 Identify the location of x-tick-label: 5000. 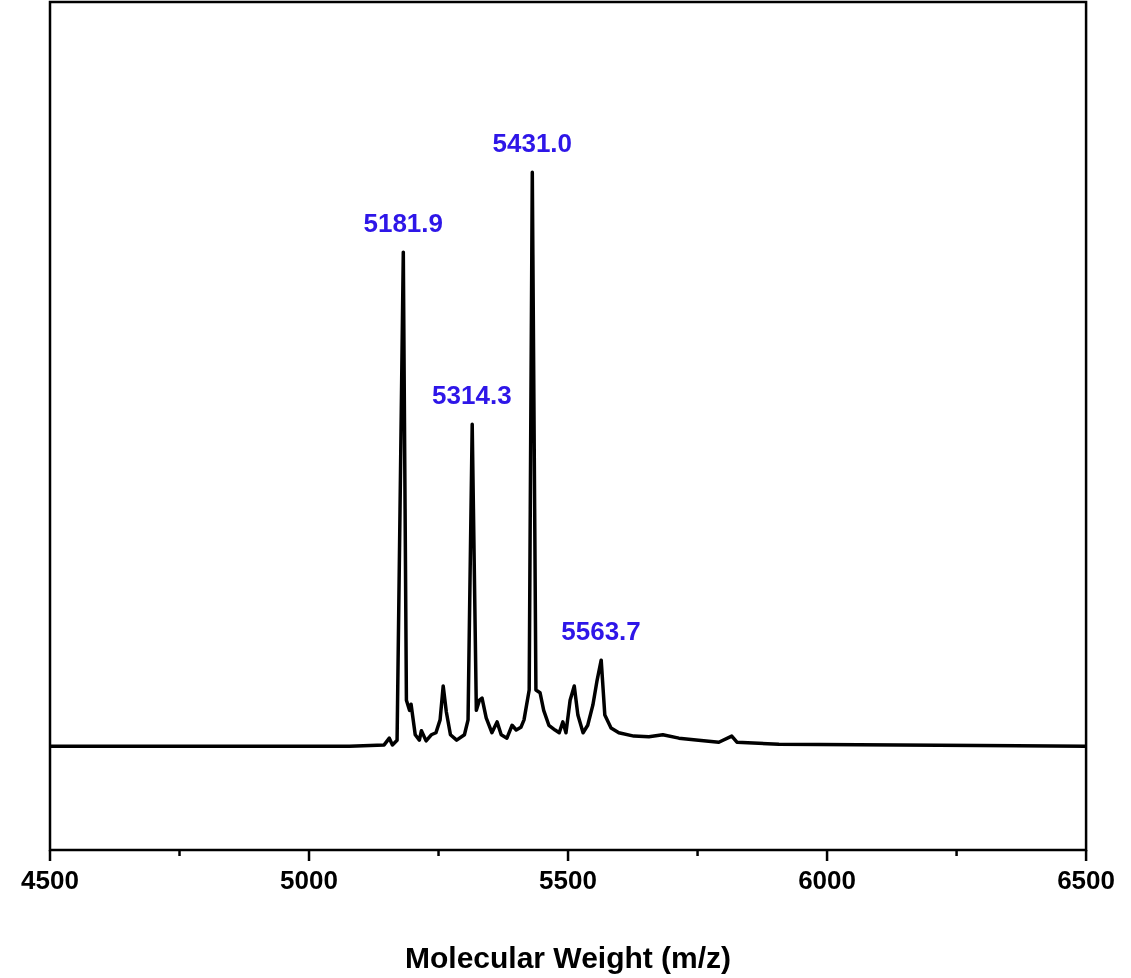
(309, 879).